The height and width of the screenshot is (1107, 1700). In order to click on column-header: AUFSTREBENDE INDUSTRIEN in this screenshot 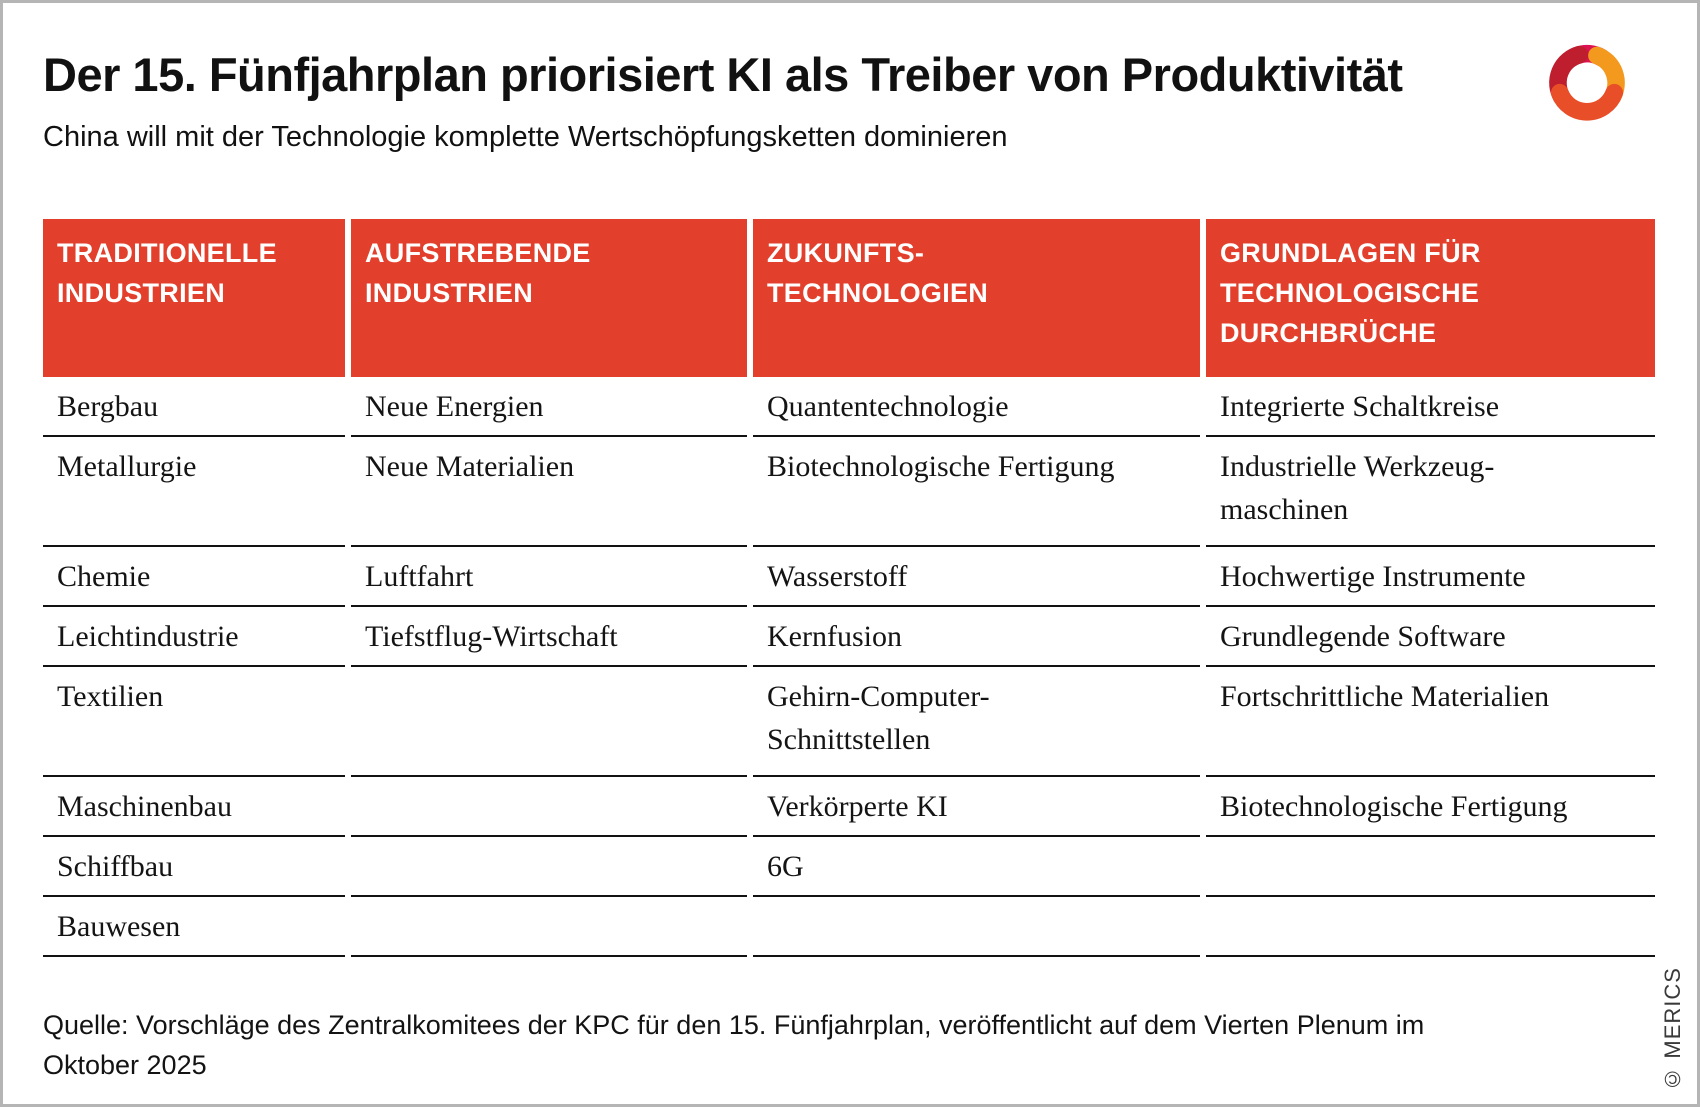, I will do `click(549, 298)`.